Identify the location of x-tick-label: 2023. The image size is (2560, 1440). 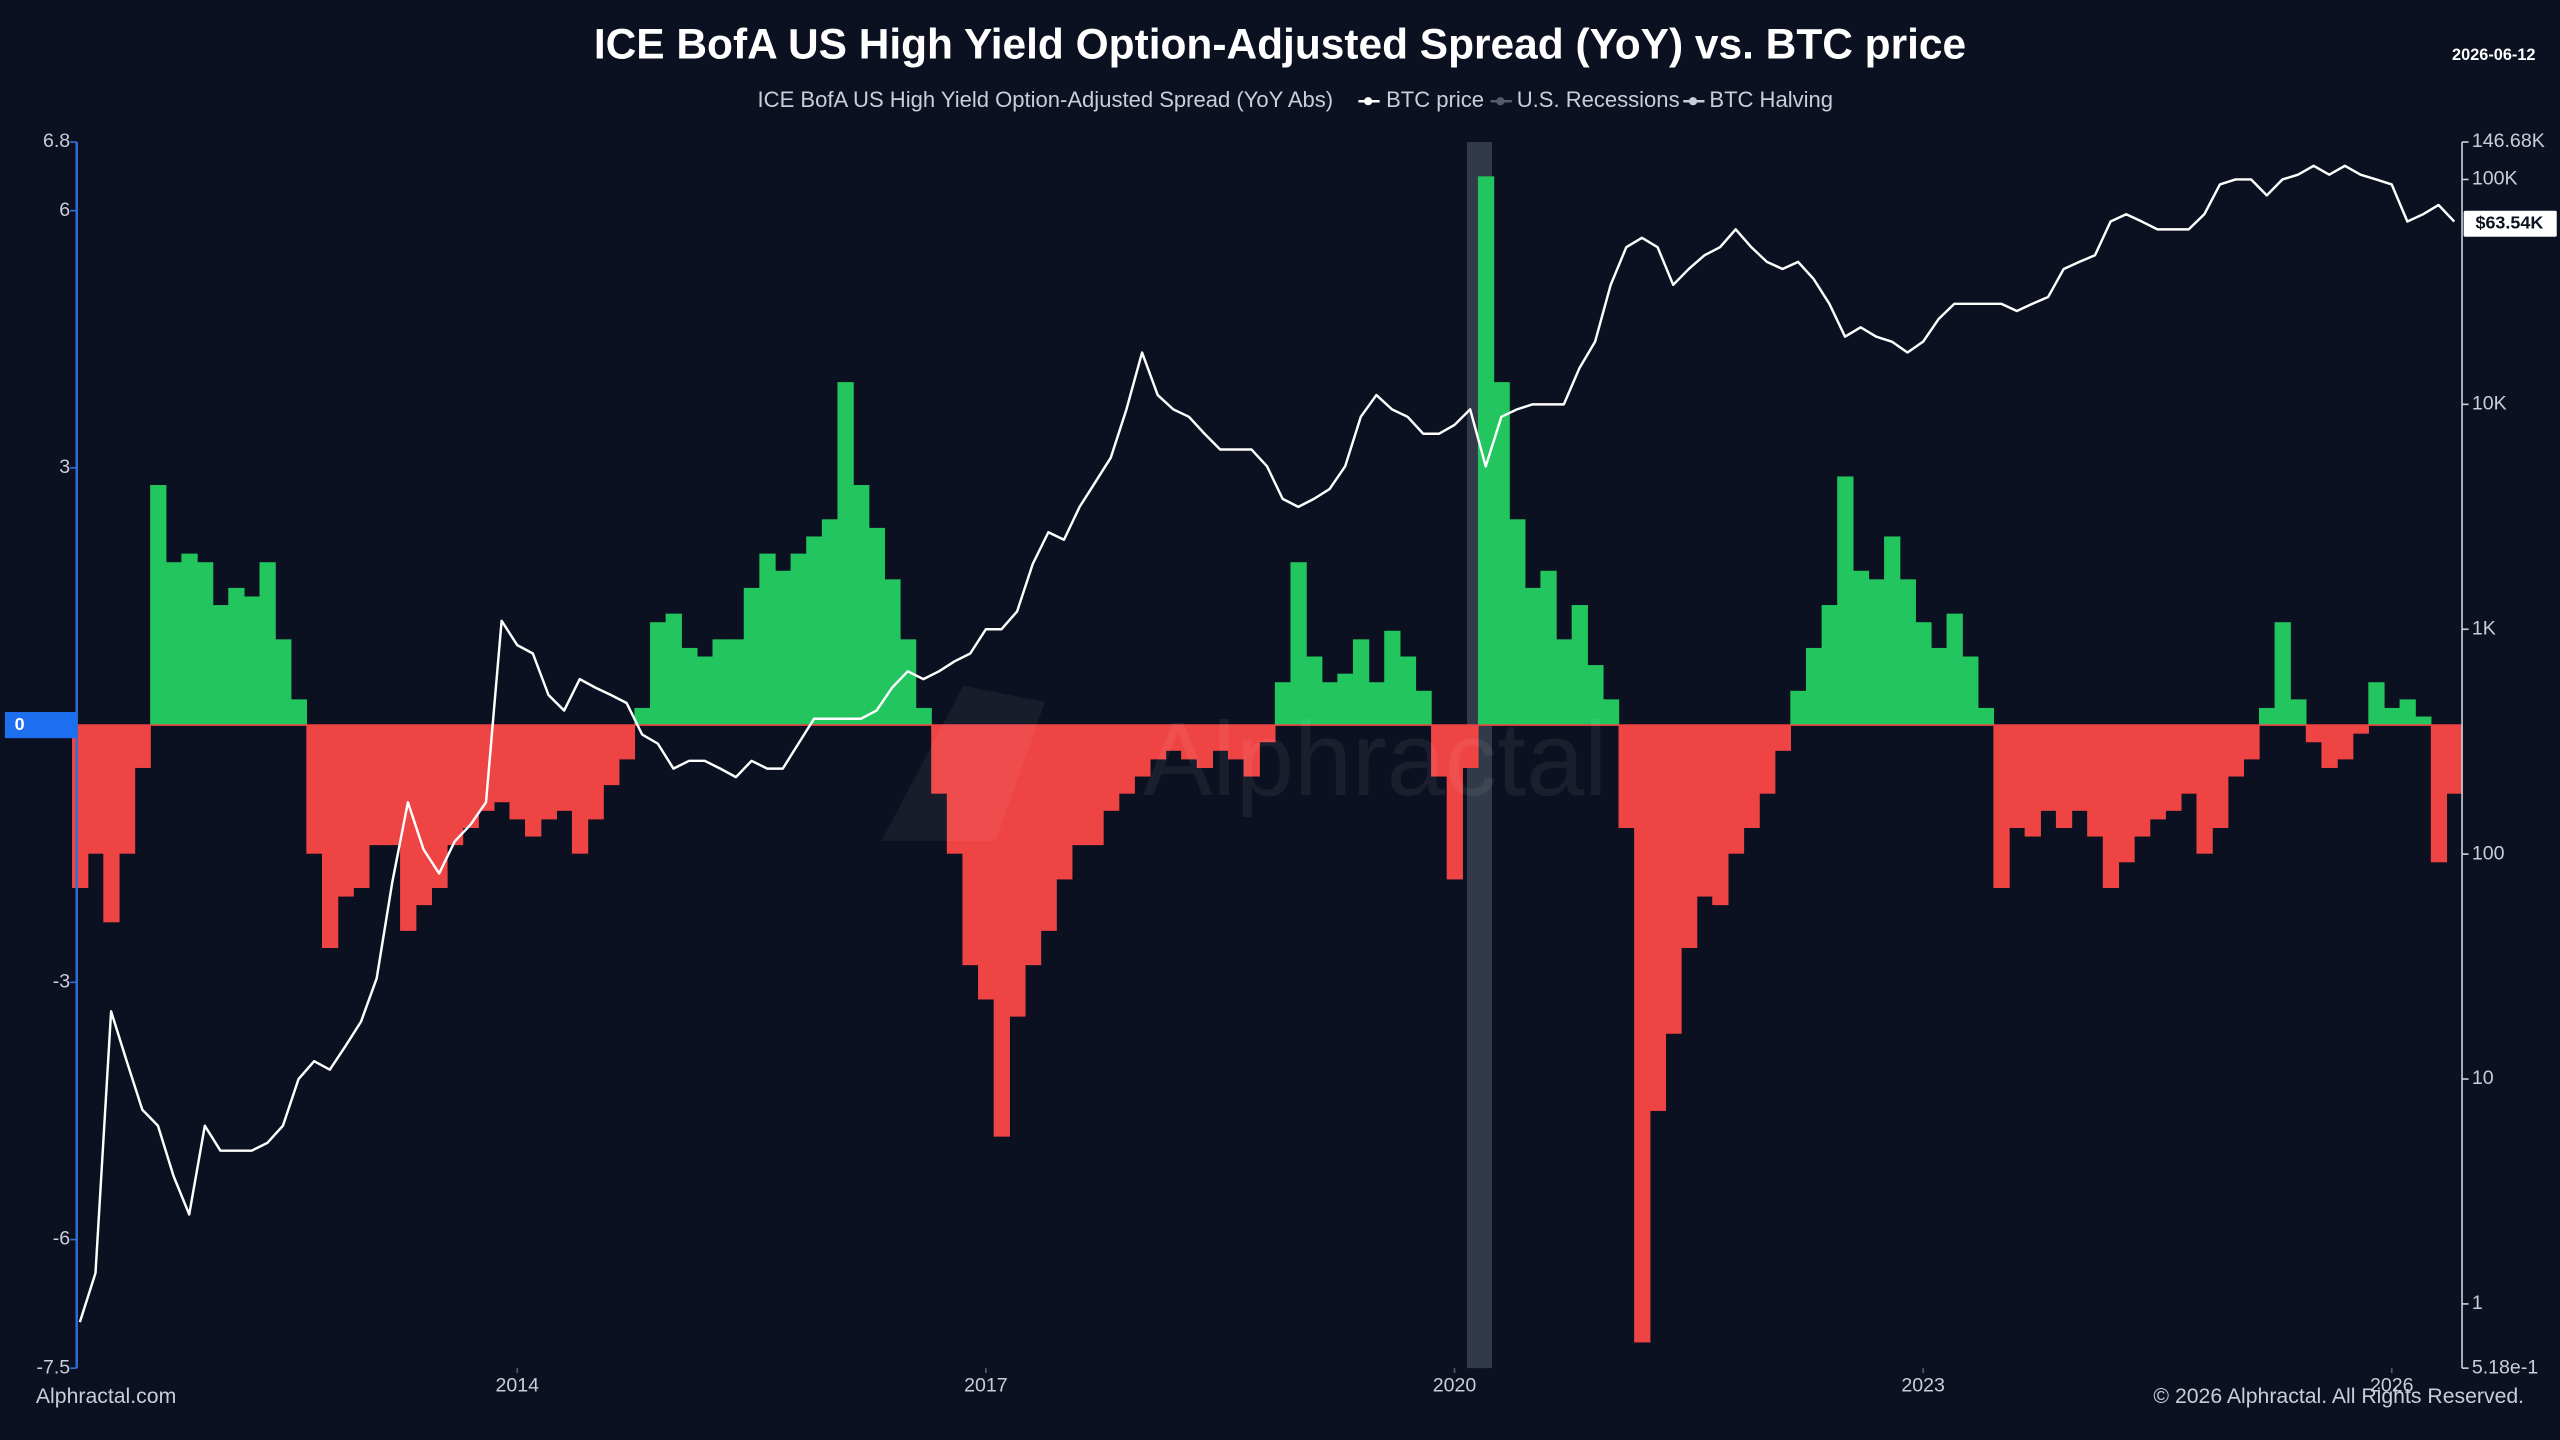
(1923, 1385).